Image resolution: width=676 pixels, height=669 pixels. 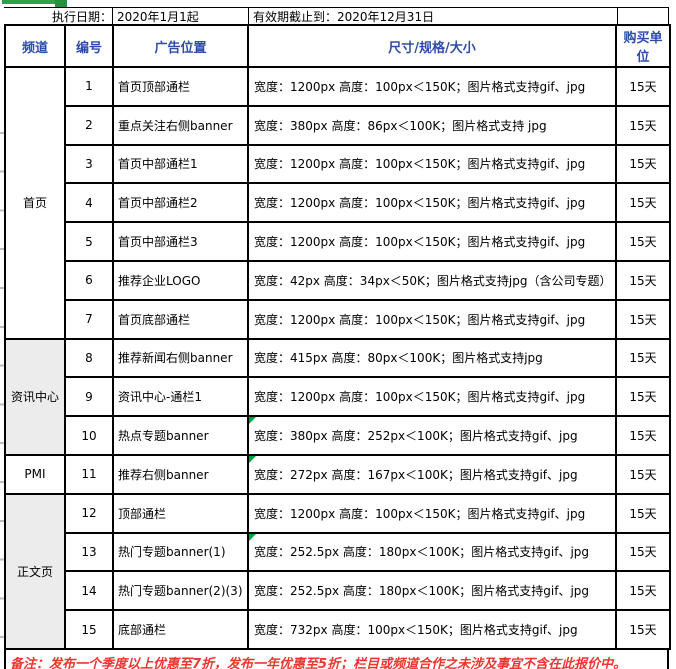 I want to click on number-cell: 11, so click(x=89, y=474).